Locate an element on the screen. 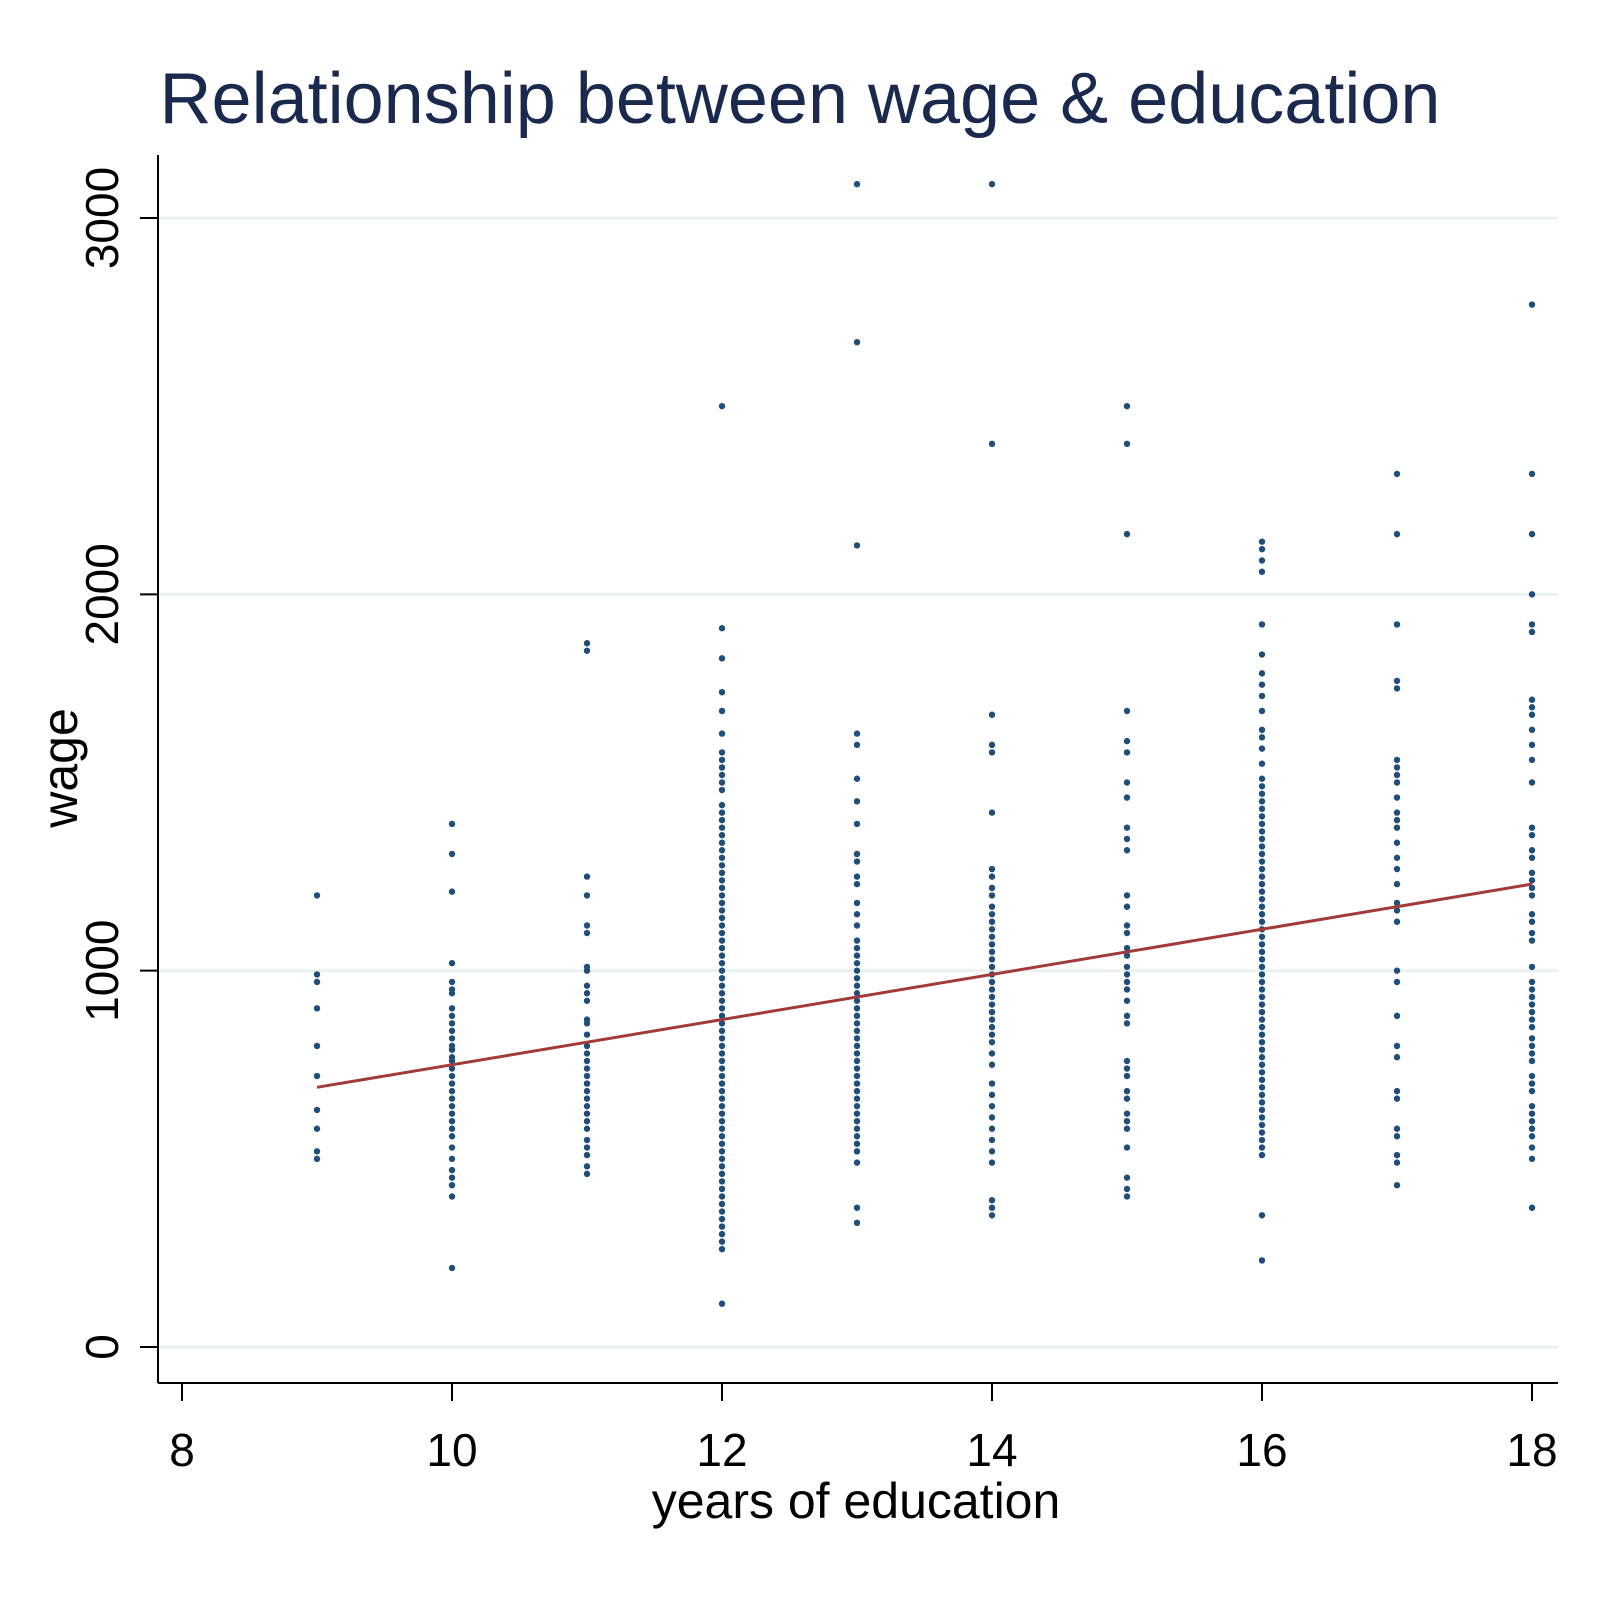 This screenshot has height=1600, width=1600. x-tick-label-8: 8 is located at coordinates (182, 1450).